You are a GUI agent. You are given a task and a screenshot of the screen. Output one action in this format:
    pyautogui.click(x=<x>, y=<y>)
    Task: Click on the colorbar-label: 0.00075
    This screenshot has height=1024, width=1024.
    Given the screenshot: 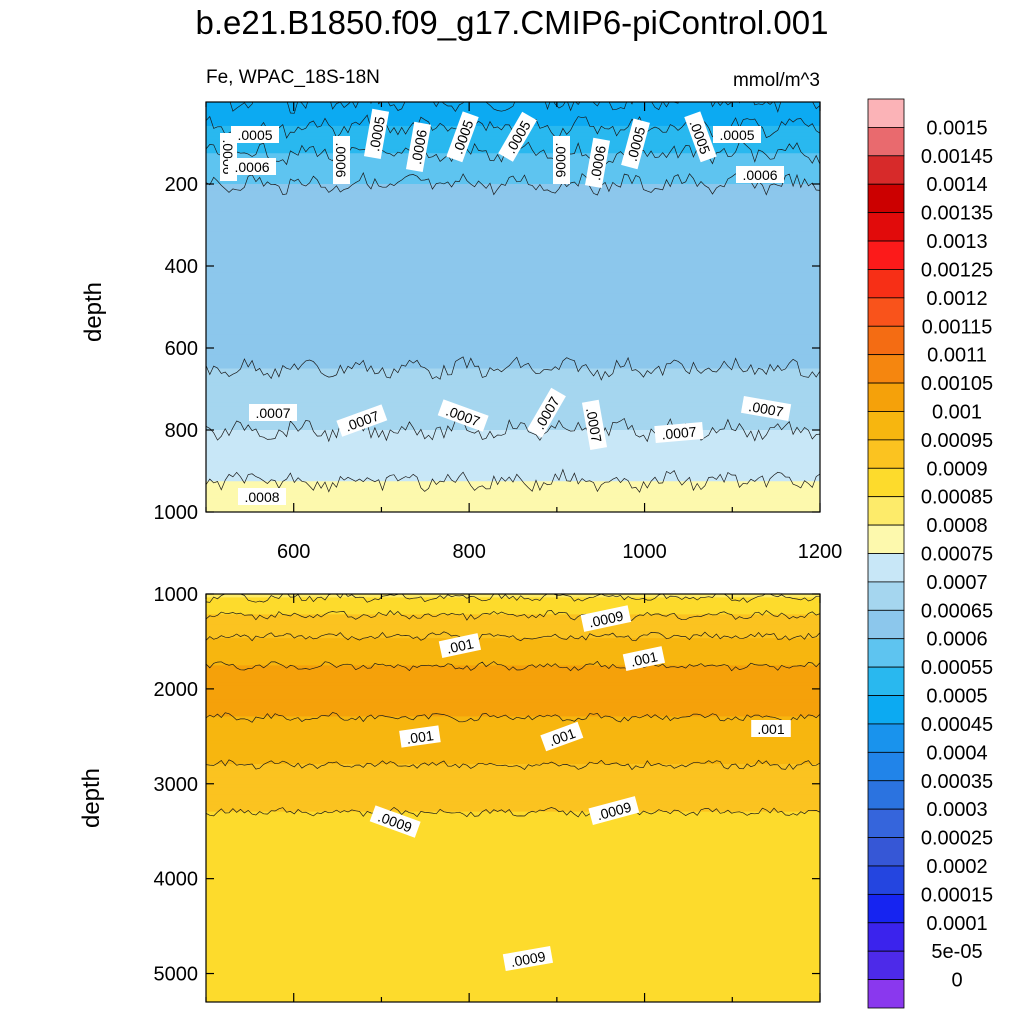 What is the action you would take?
    pyautogui.click(x=957, y=555)
    